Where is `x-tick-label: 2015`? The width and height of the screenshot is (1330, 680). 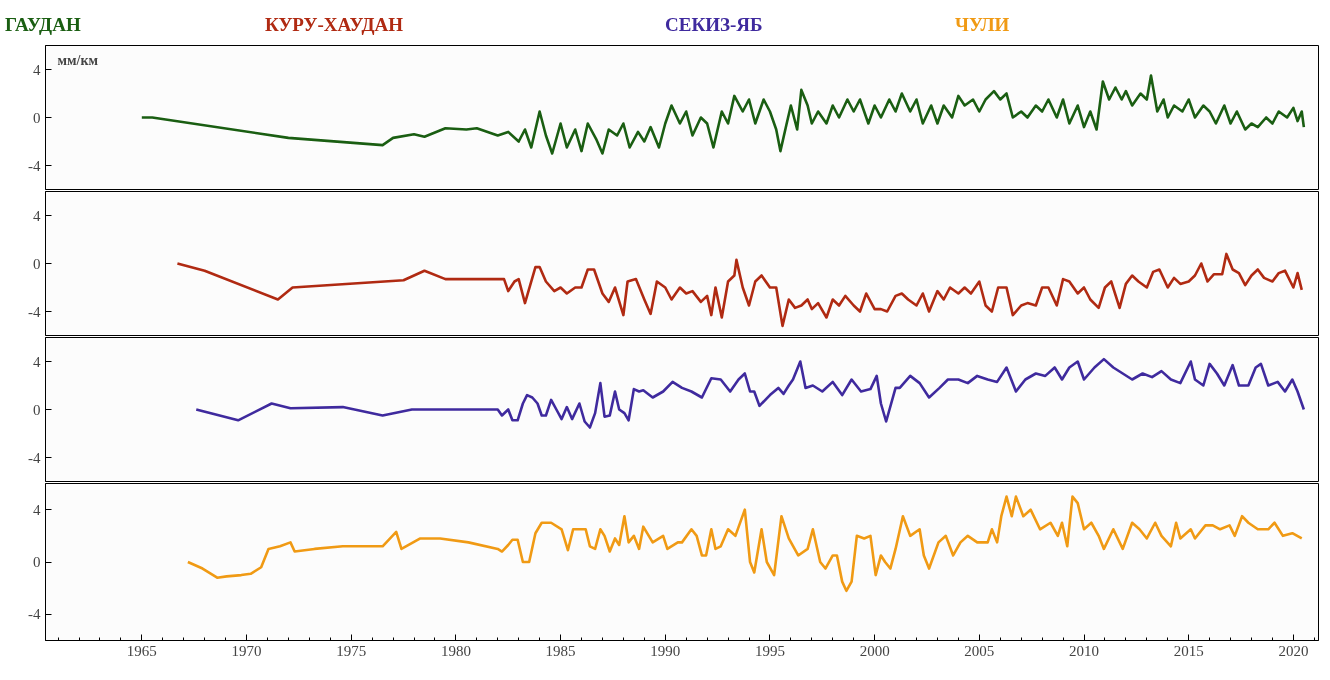 x-tick-label: 2015 is located at coordinates (1188, 650).